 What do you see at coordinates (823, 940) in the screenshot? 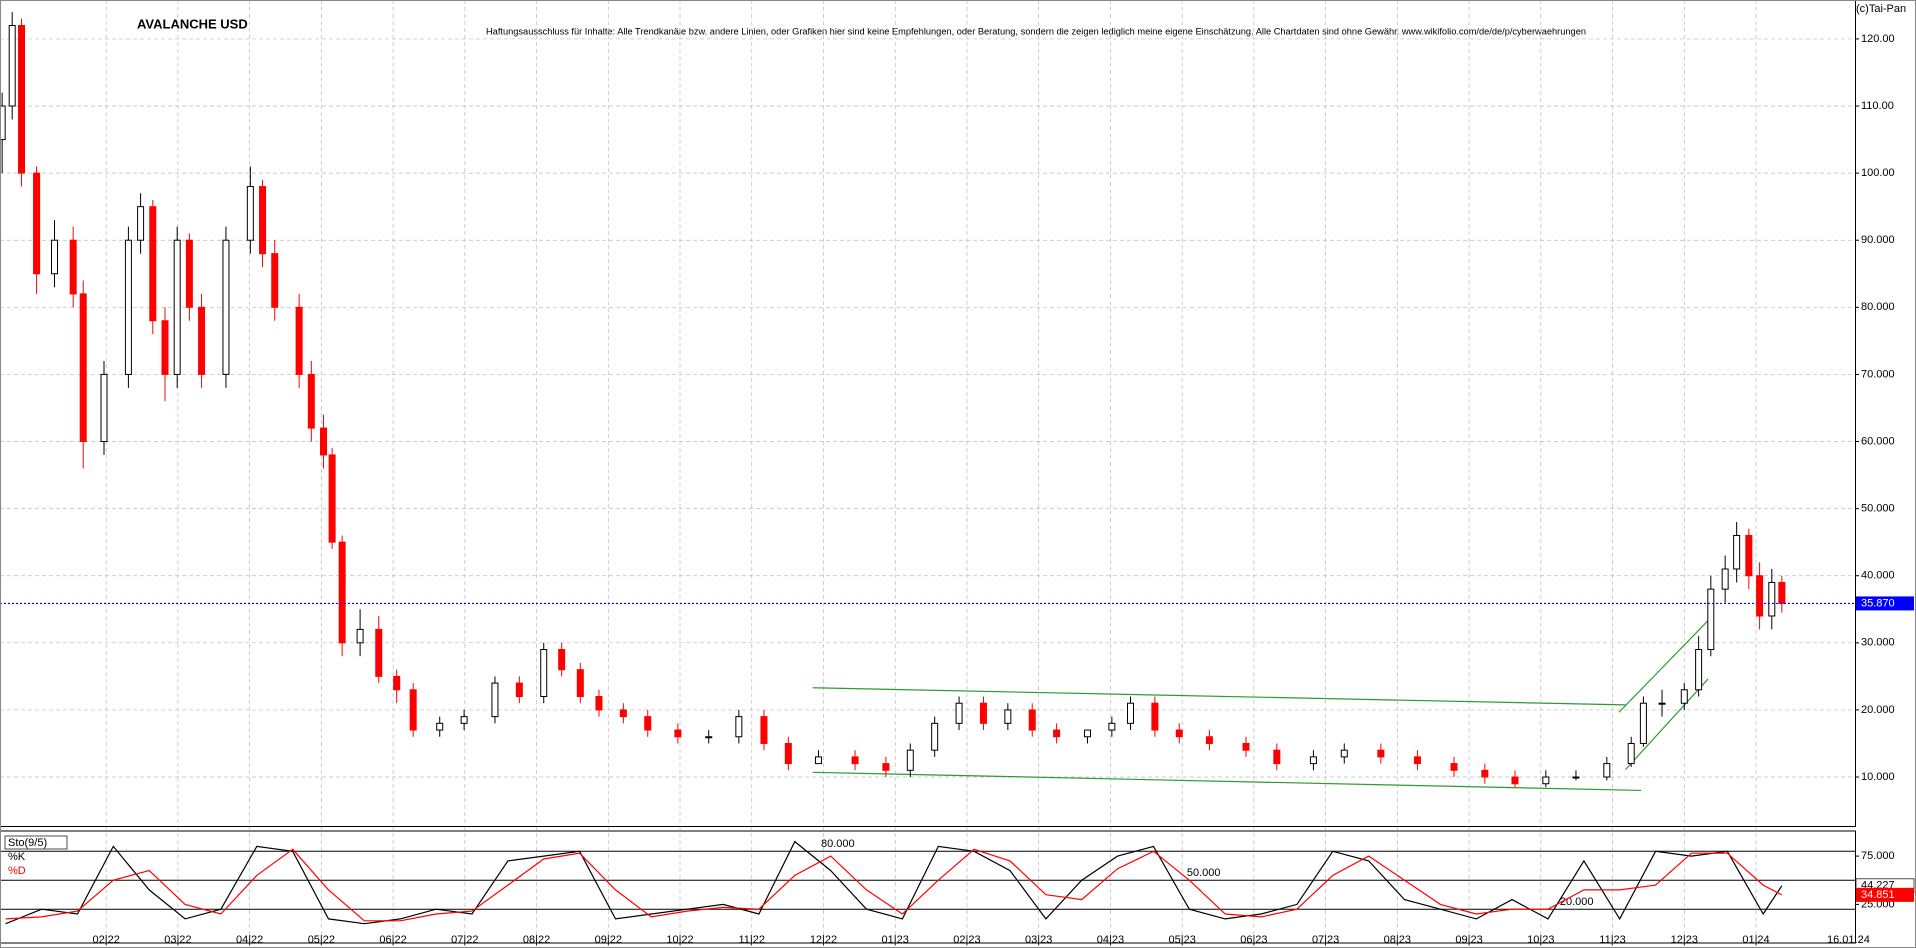
I see `x-tick-label: 12|22` at bounding box center [823, 940].